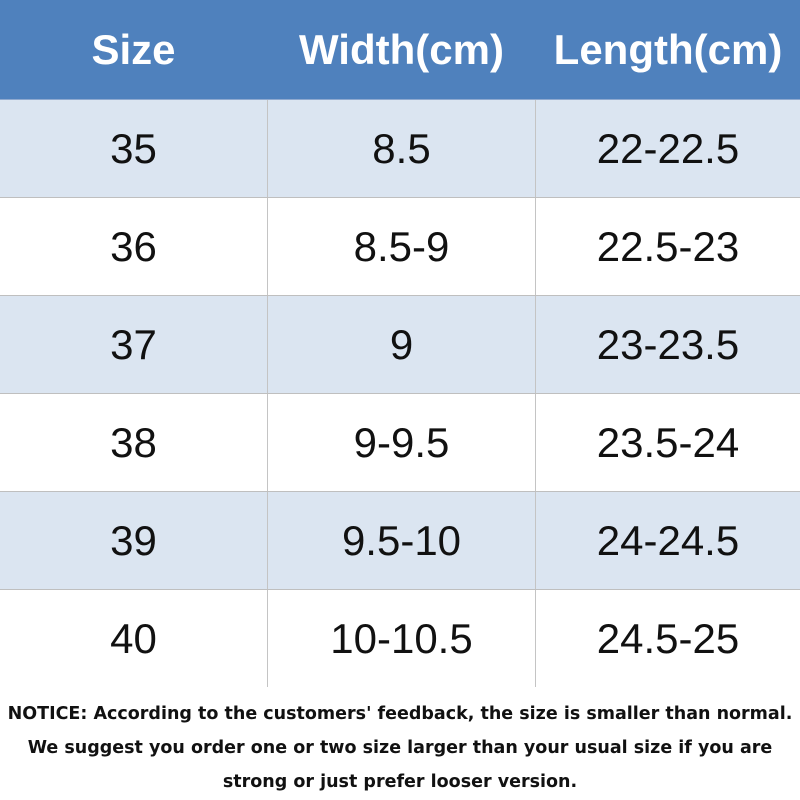  I want to click on size-value: 36, so click(133, 246).